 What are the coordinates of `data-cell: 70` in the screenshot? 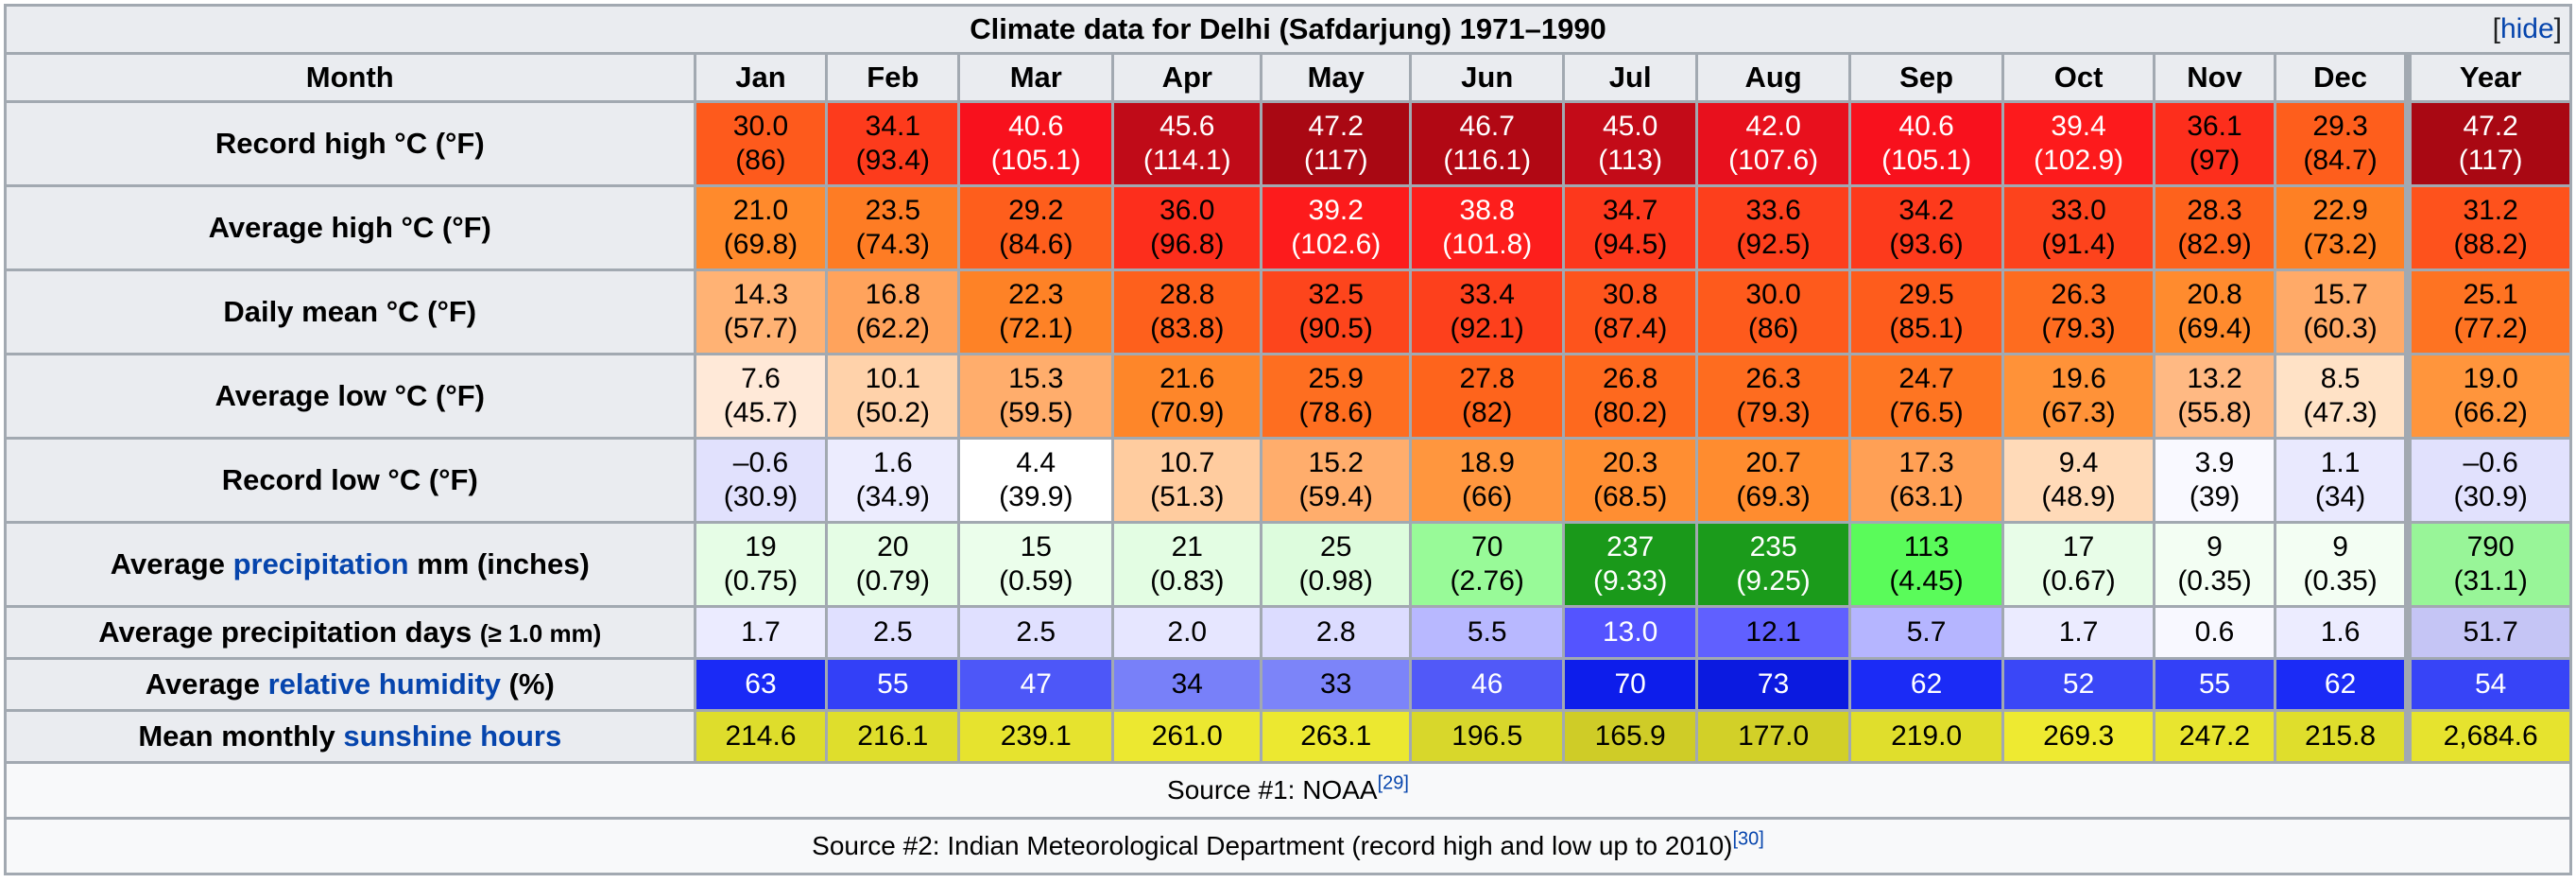 It's located at (1630, 684).